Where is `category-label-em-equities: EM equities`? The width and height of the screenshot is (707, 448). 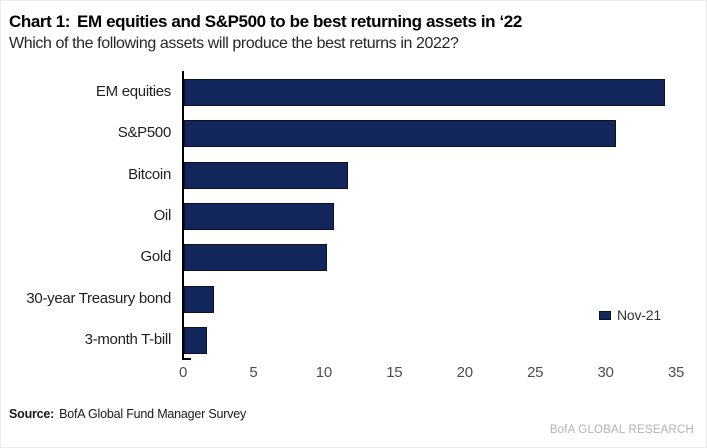 category-label-em-equities: EM equities is located at coordinates (133, 91).